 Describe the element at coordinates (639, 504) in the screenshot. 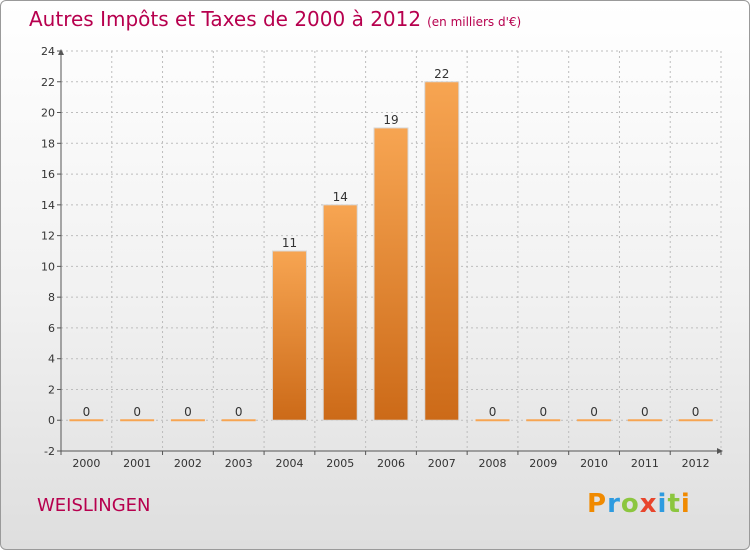

I see `proxiti-logo: Proxiti` at that location.